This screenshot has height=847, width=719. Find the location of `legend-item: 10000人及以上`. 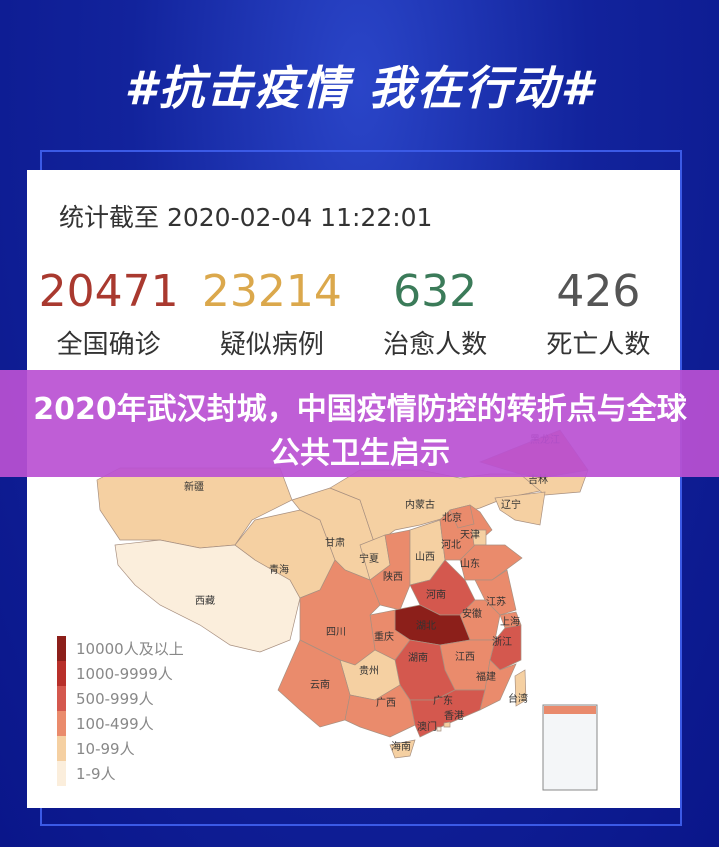

legend-item: 10000人及以上 is located at coordinates (120, 648).